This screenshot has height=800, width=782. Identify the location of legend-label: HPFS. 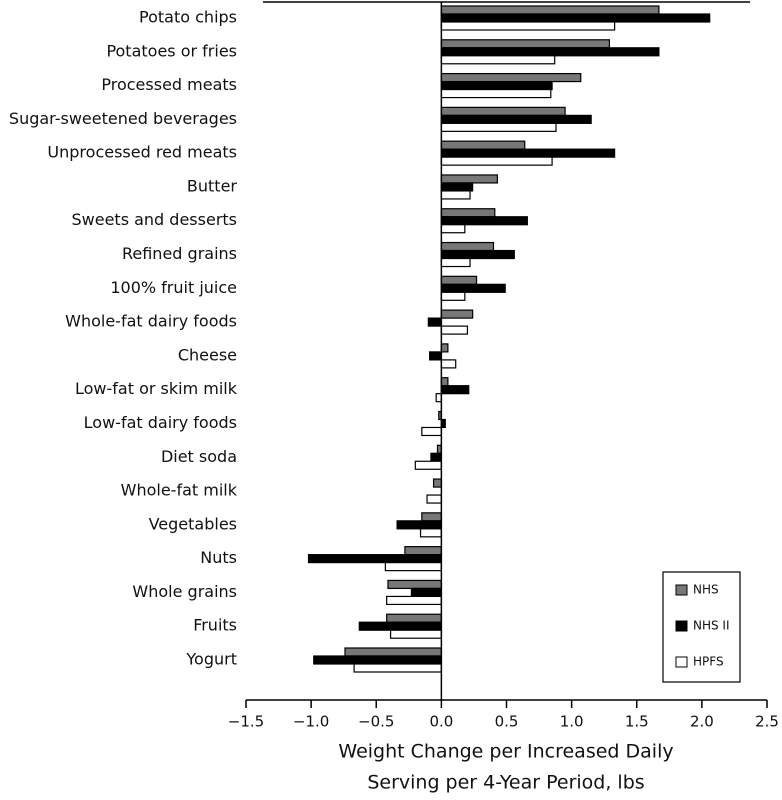
(708, 662).